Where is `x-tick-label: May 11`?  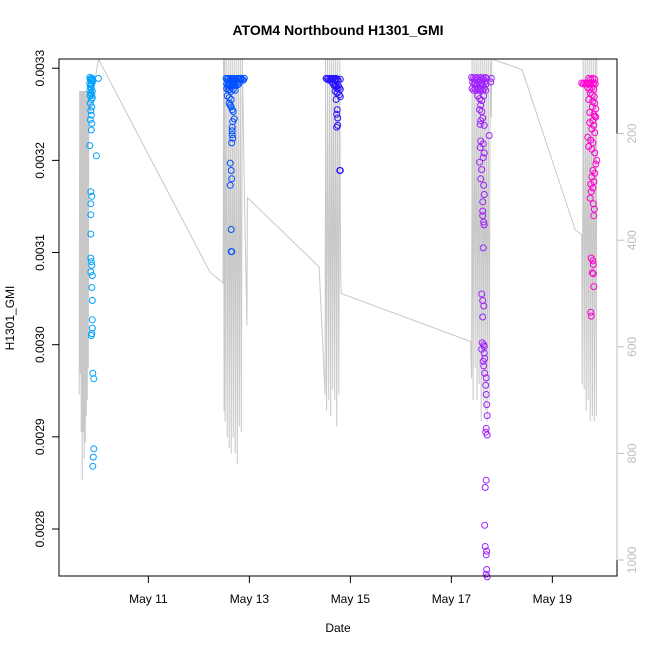 x-tick-label: May 11 is located at coordinates (148, 599).